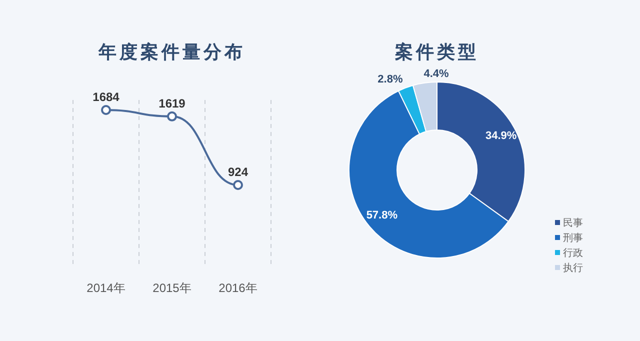 The image size is (640, 341). I want to click on x-tick-label: 2015年, so click(172, 288).